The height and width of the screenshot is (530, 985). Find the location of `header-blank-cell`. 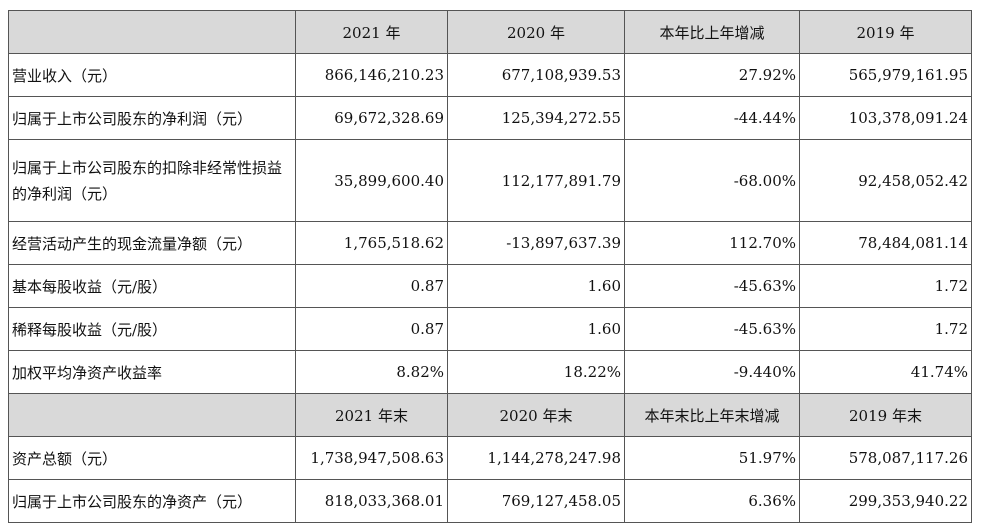

header-blank-cell is located at coordinates (152, 32).